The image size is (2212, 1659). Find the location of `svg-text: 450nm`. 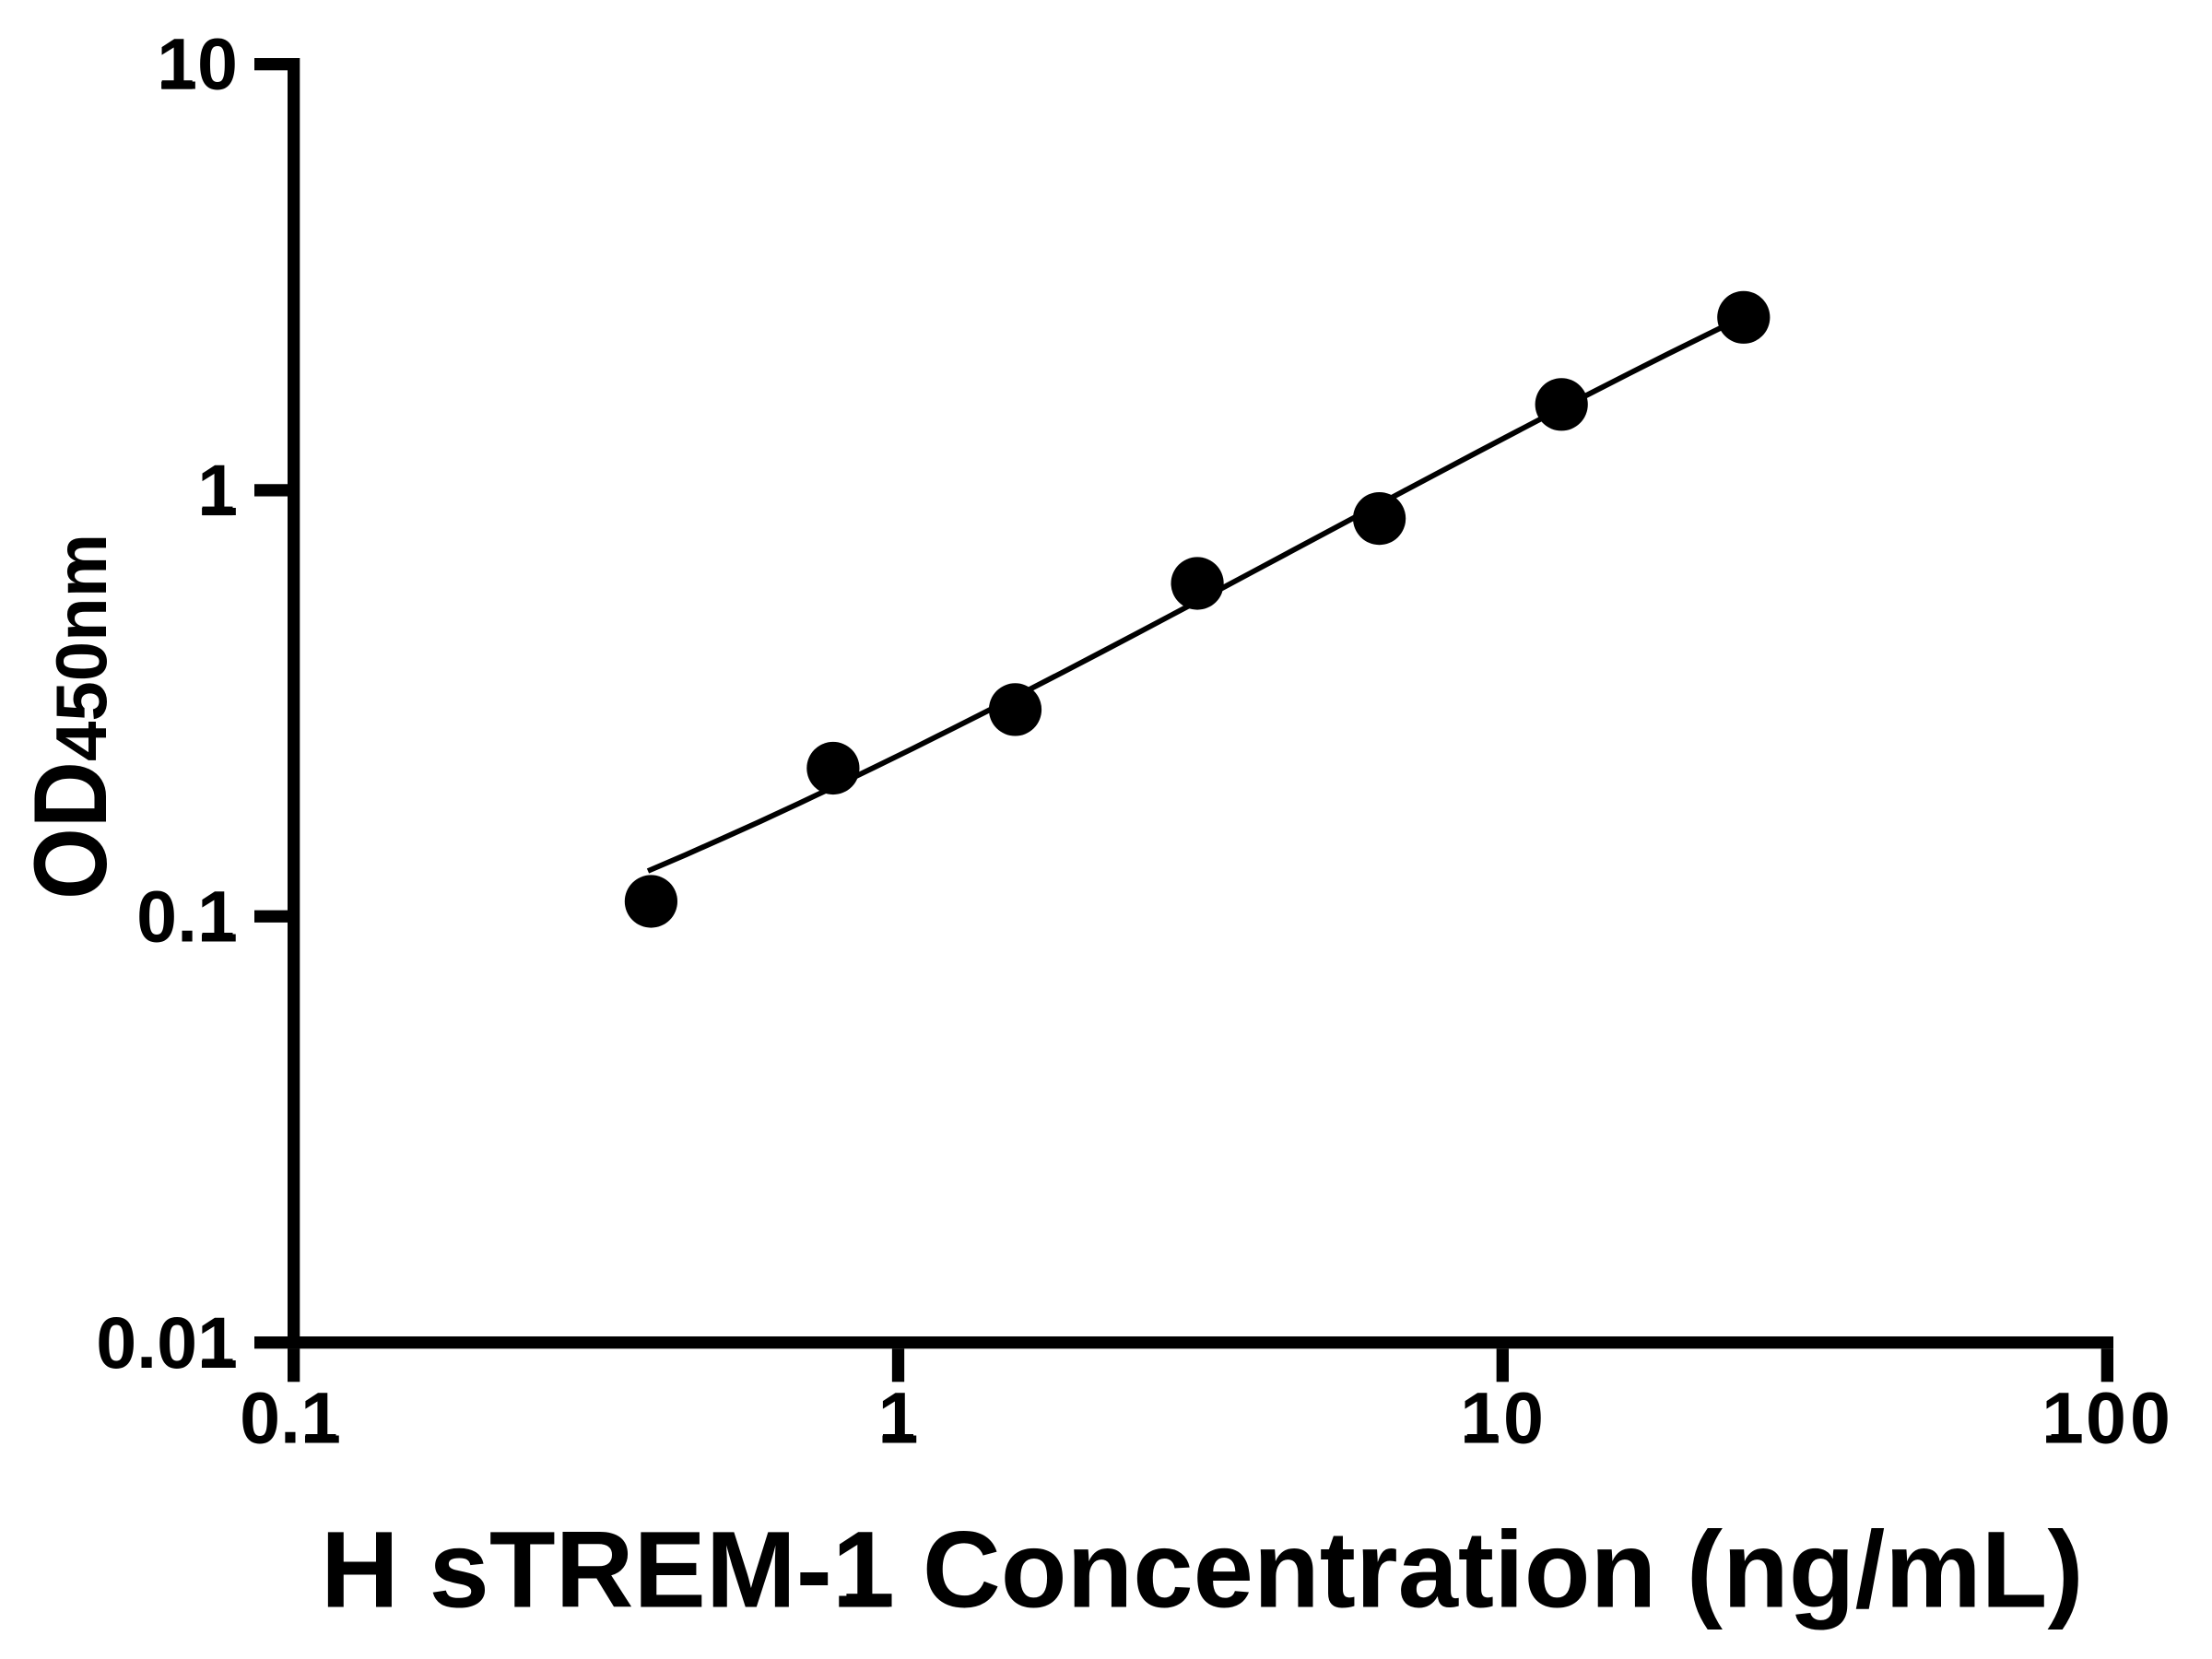

svg-text: 450nm is located at coordinates (81, 647).